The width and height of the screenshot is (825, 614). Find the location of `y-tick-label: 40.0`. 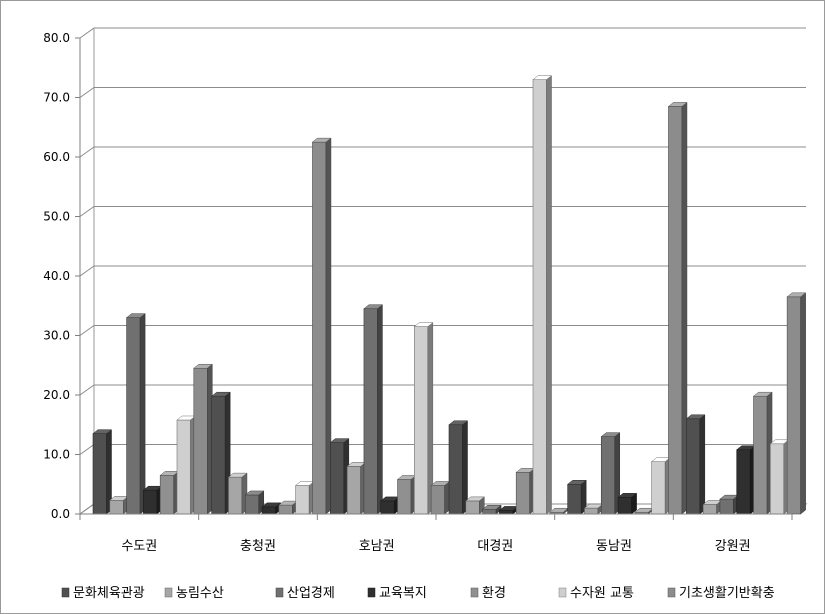

y-tick-label: 40.0 is located at coordinates (56, 276).